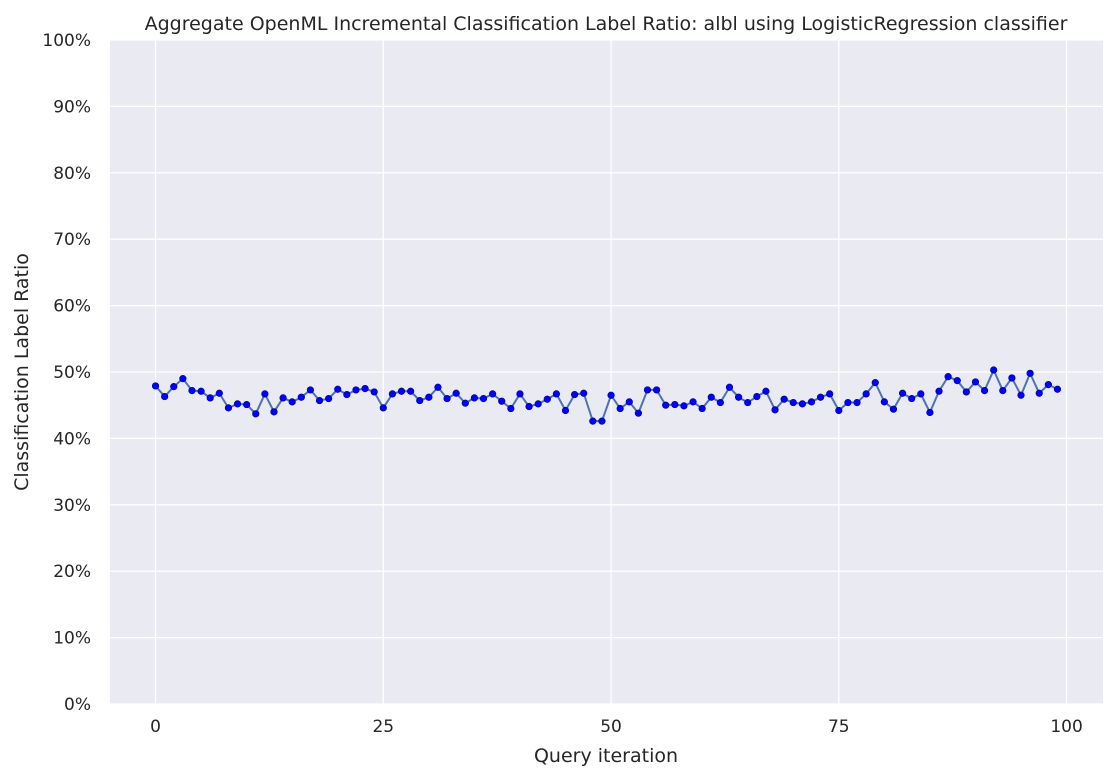 The width and height of the screenshot is (1115, 779). Describe the element at coordinates (72, 572) in the screenshot. I see `y-tick-label: 20%` at that location.